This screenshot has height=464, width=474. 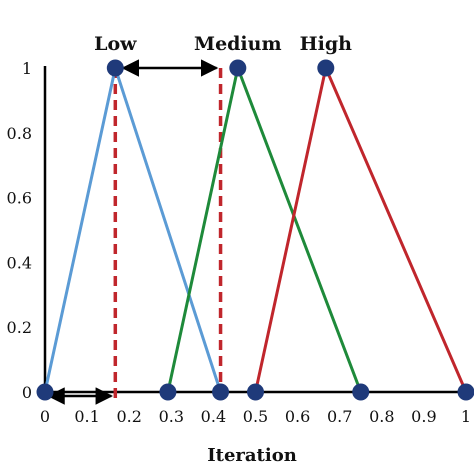 I want to click on series-label-high: High, so click(x=326, y=44).